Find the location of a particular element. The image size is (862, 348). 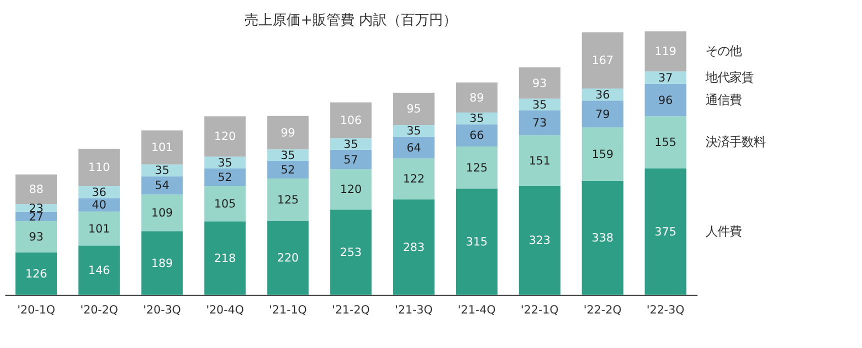

x-tick-label: '20-4Q is located at coordinates (225, 309).